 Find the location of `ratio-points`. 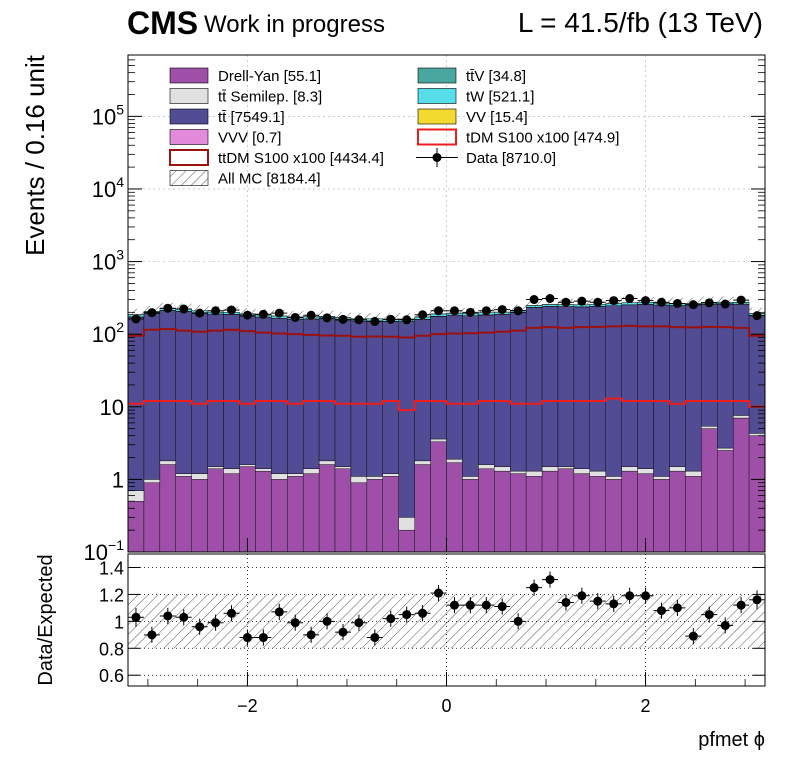

ratio-points is located at coordinates (446, 608).